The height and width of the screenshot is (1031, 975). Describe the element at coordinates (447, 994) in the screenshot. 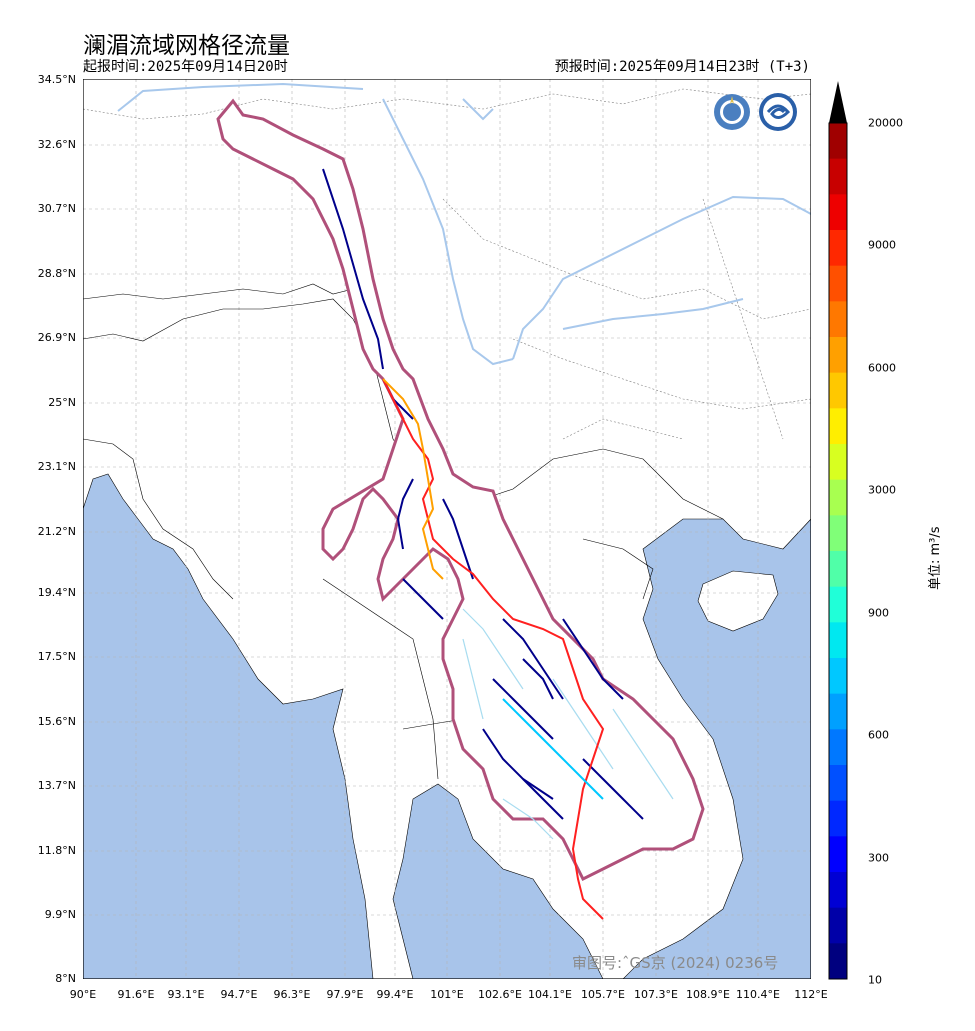

I see `lon-label: 101°E` at that location.